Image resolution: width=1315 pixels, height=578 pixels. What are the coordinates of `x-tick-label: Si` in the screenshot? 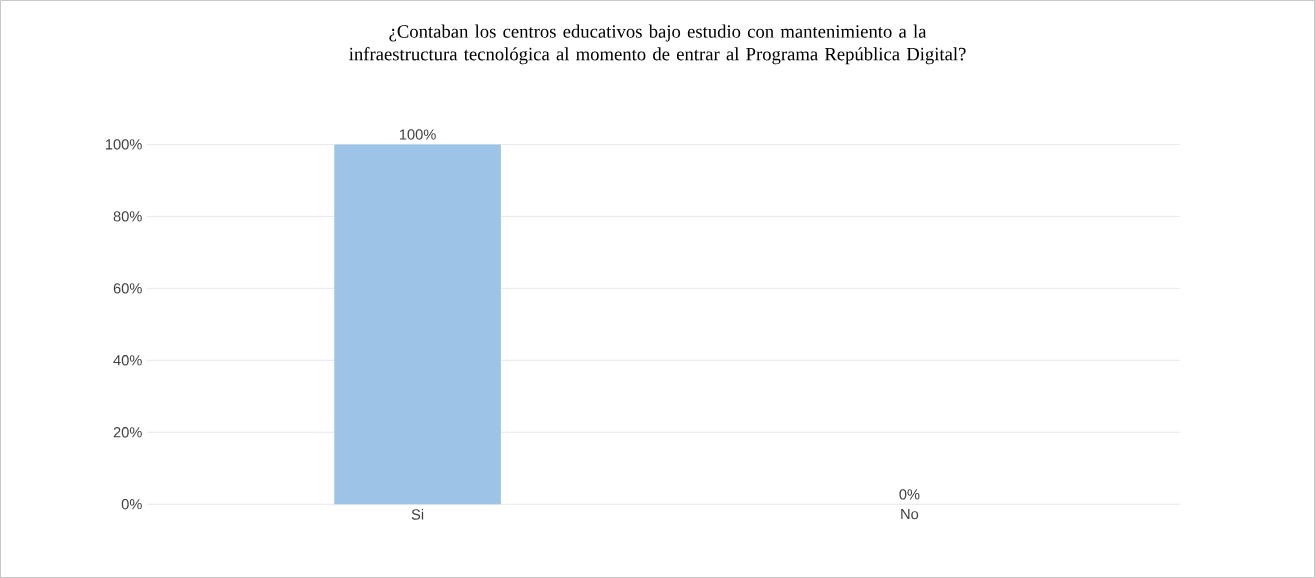 It's located at (417, 514).